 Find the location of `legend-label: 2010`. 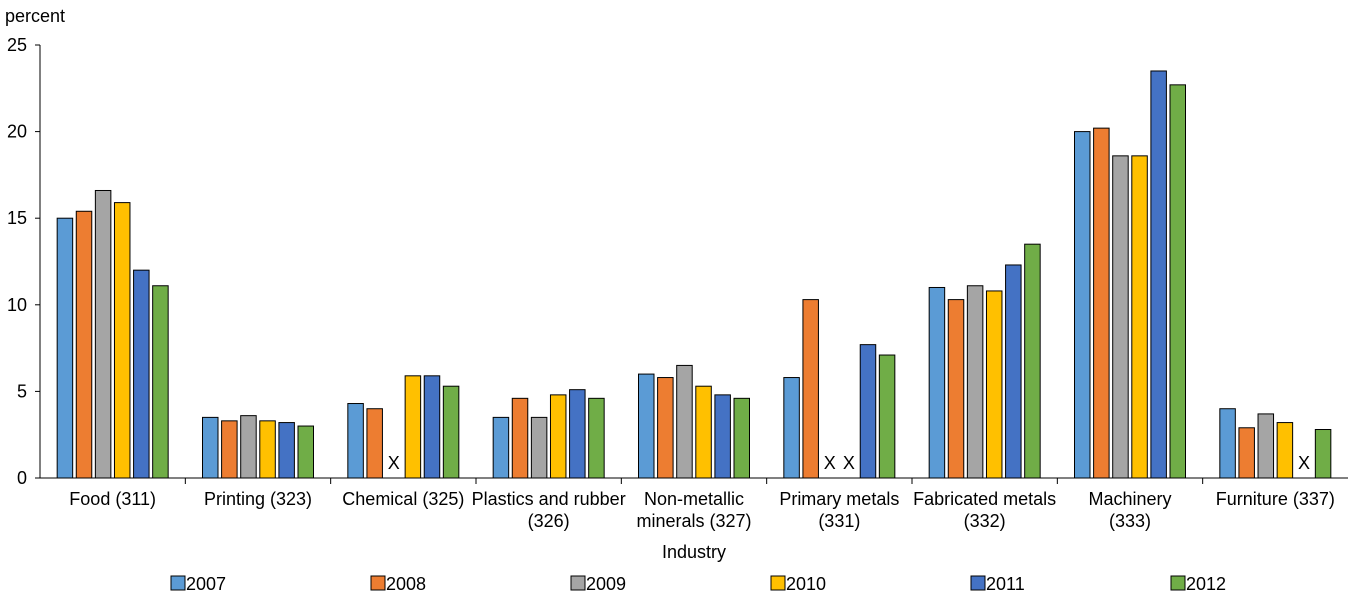

legend-label: 2010 is located at coordinates (806, 584).